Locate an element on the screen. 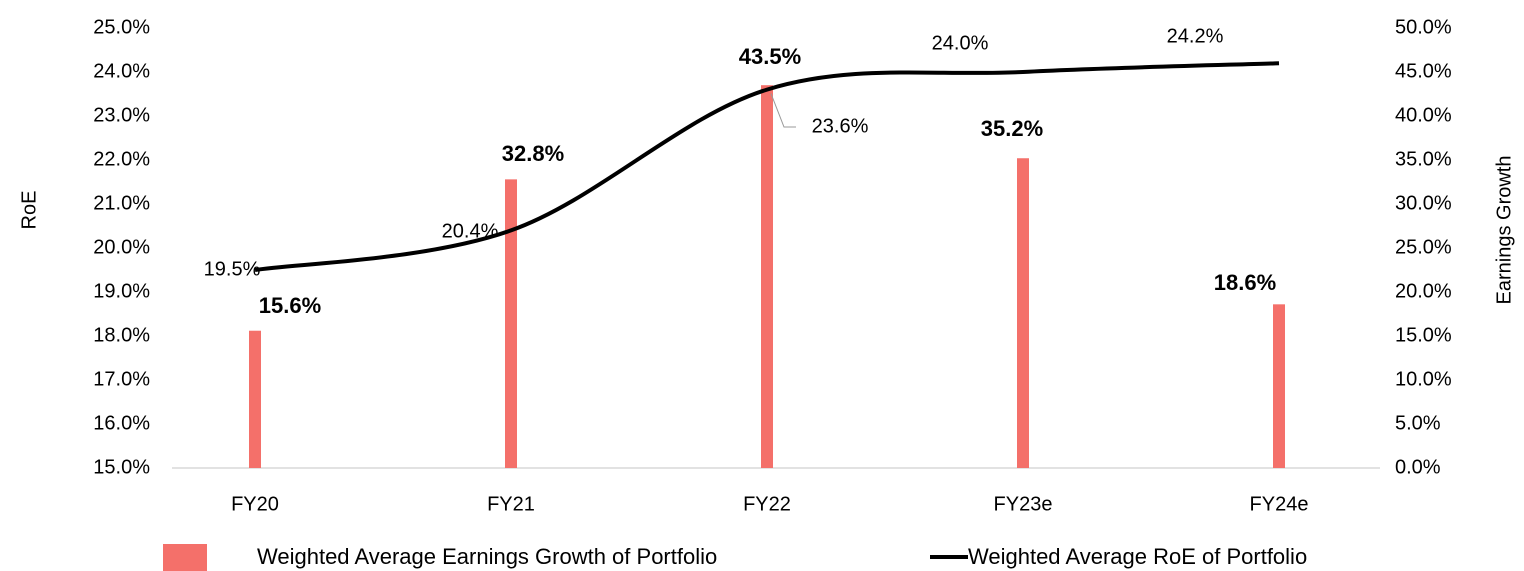 The width and height of the screenshot is (1524, 571). y-tick-label: 25.0% is located at coordinates (121, 27).